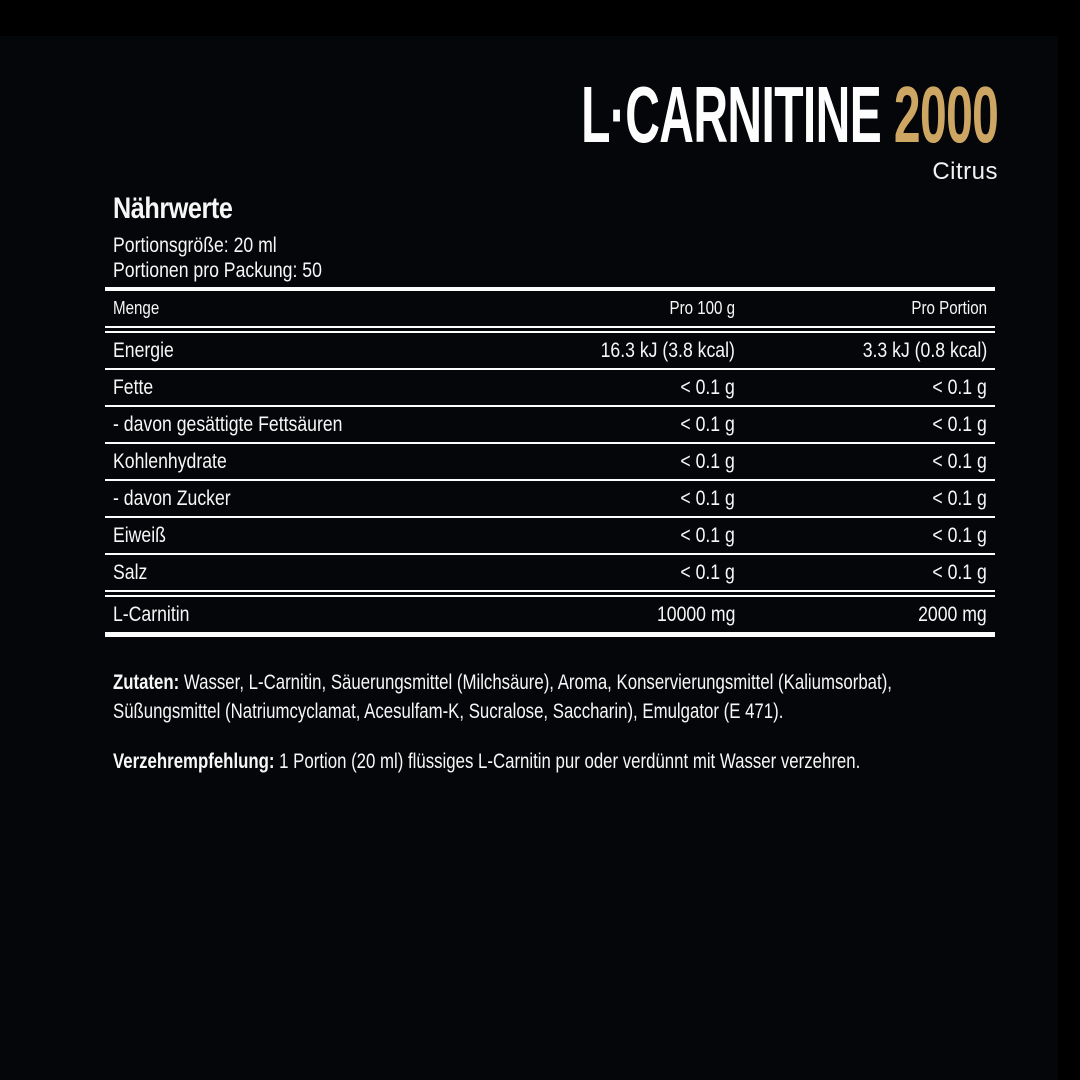 Image resolution: width=1080 pixels, height=1080 pixels. Describe the element at coordinates (946, 114) in the screenshot. I see `product-title-number: 2000` at that location.